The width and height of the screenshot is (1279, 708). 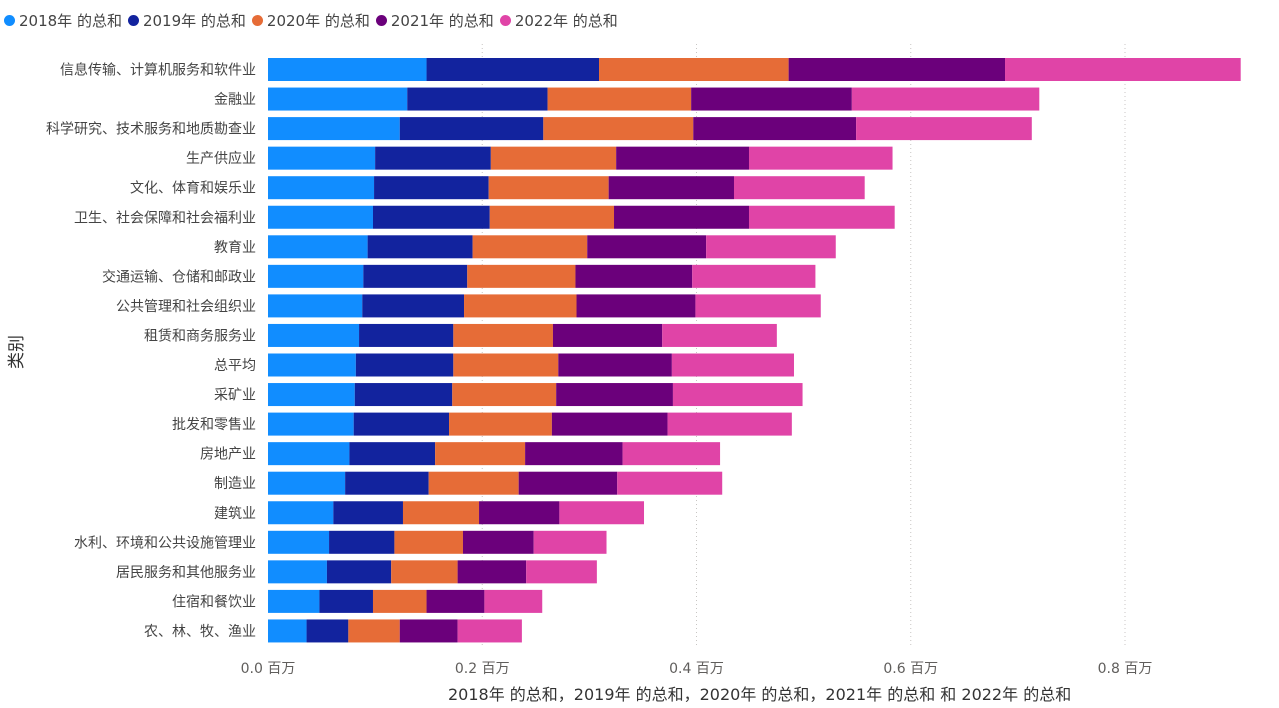 What do you see at coordinates (63, 20) in the screenshot?
I see `legend-item: 2018年 的总和` at bounding box center [63, 20].